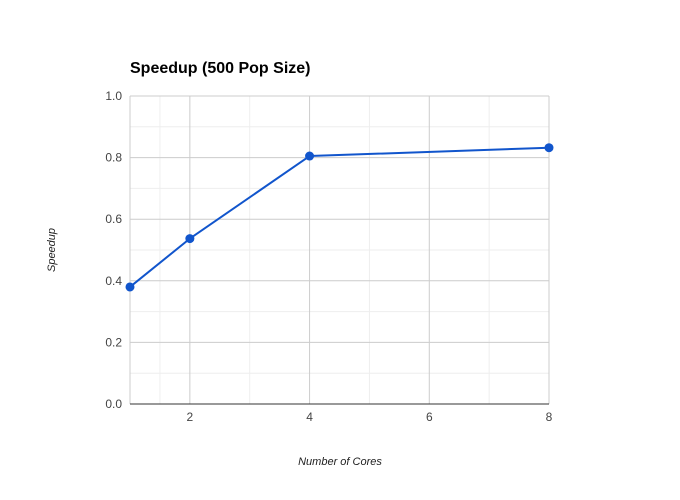  I want to click on y-tick-label: 0.8, so click(113, 158).